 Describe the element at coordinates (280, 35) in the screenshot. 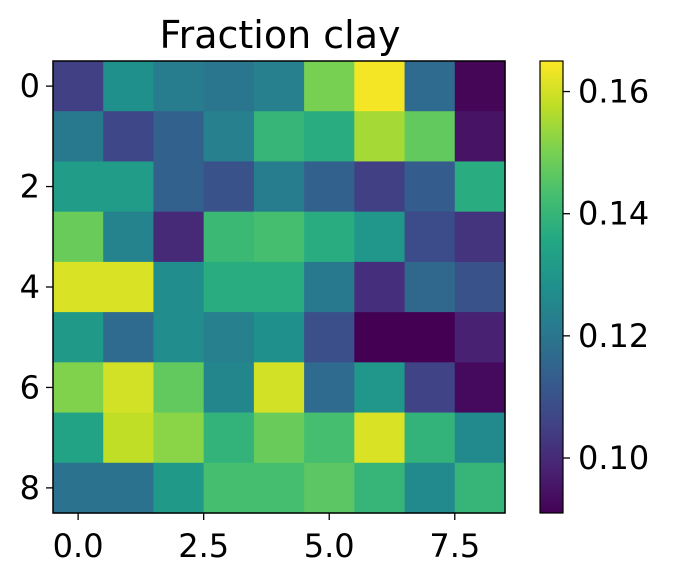

I see `chart-title: Fraction clay` at that location.